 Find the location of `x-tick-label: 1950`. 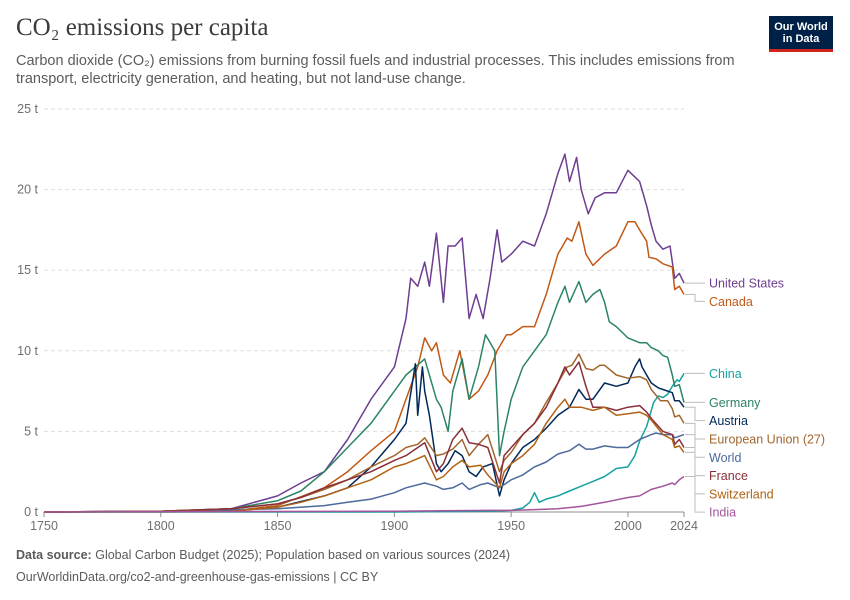

x-tick-label: 1950 is located at coordinates (511, 526).